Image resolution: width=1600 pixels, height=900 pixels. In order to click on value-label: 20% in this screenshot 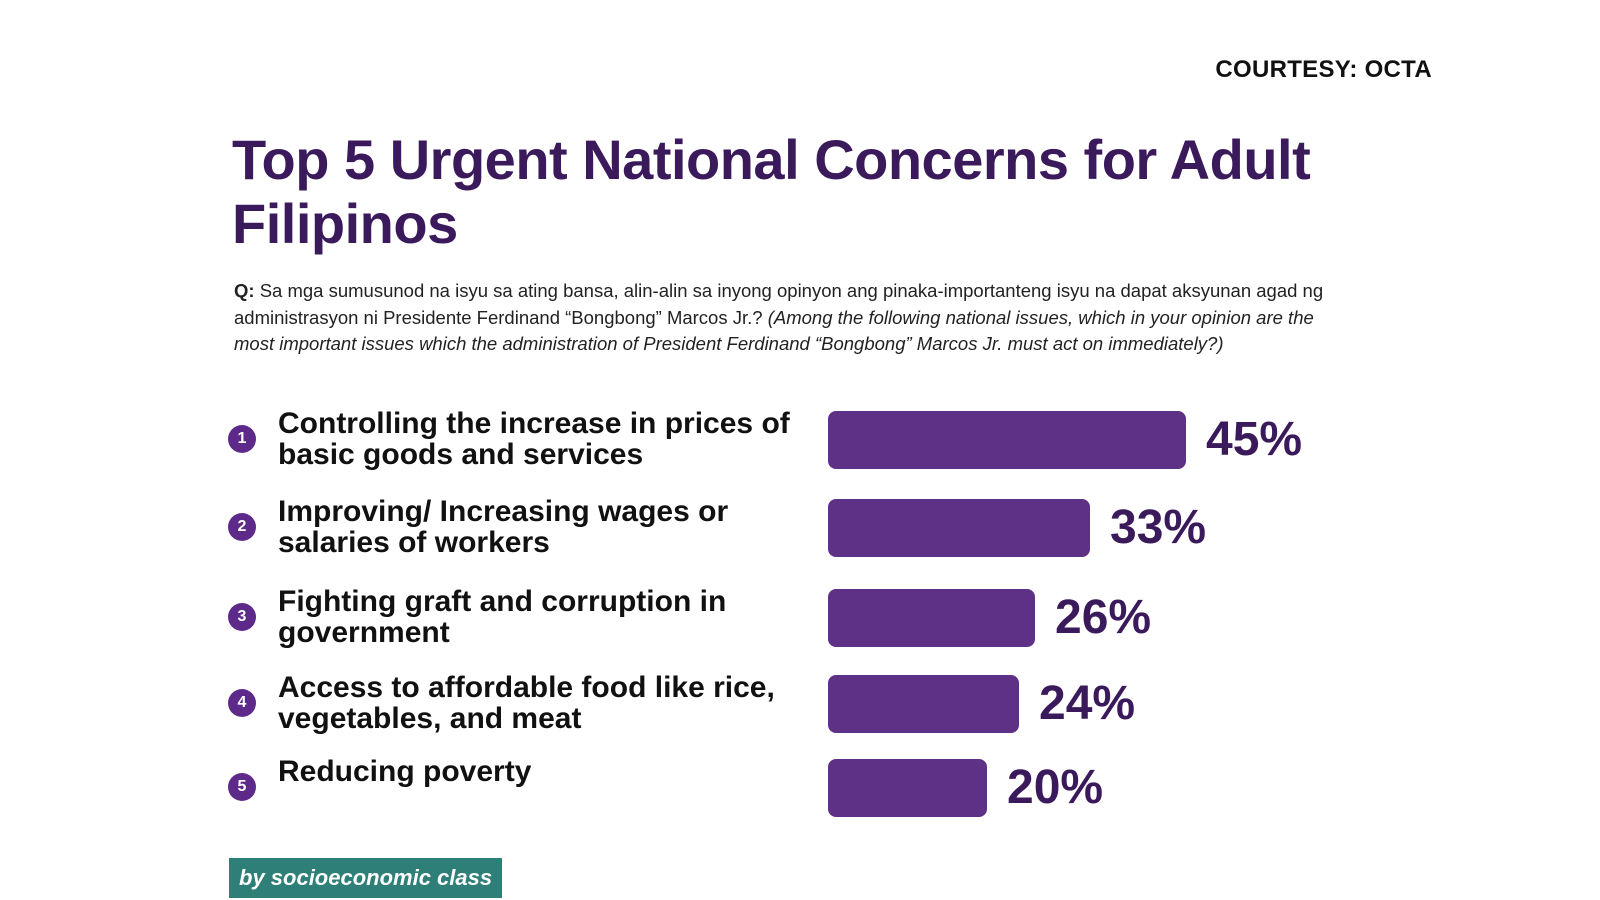, I will do `click(1055, 787)`.